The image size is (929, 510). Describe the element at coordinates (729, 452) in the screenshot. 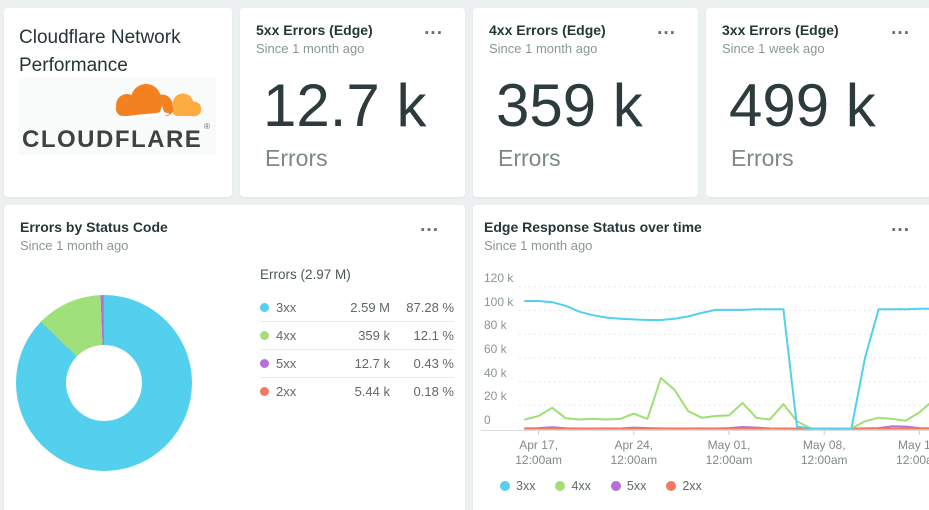

I see `x-axis-label: May 01, 12:00am` at that location.